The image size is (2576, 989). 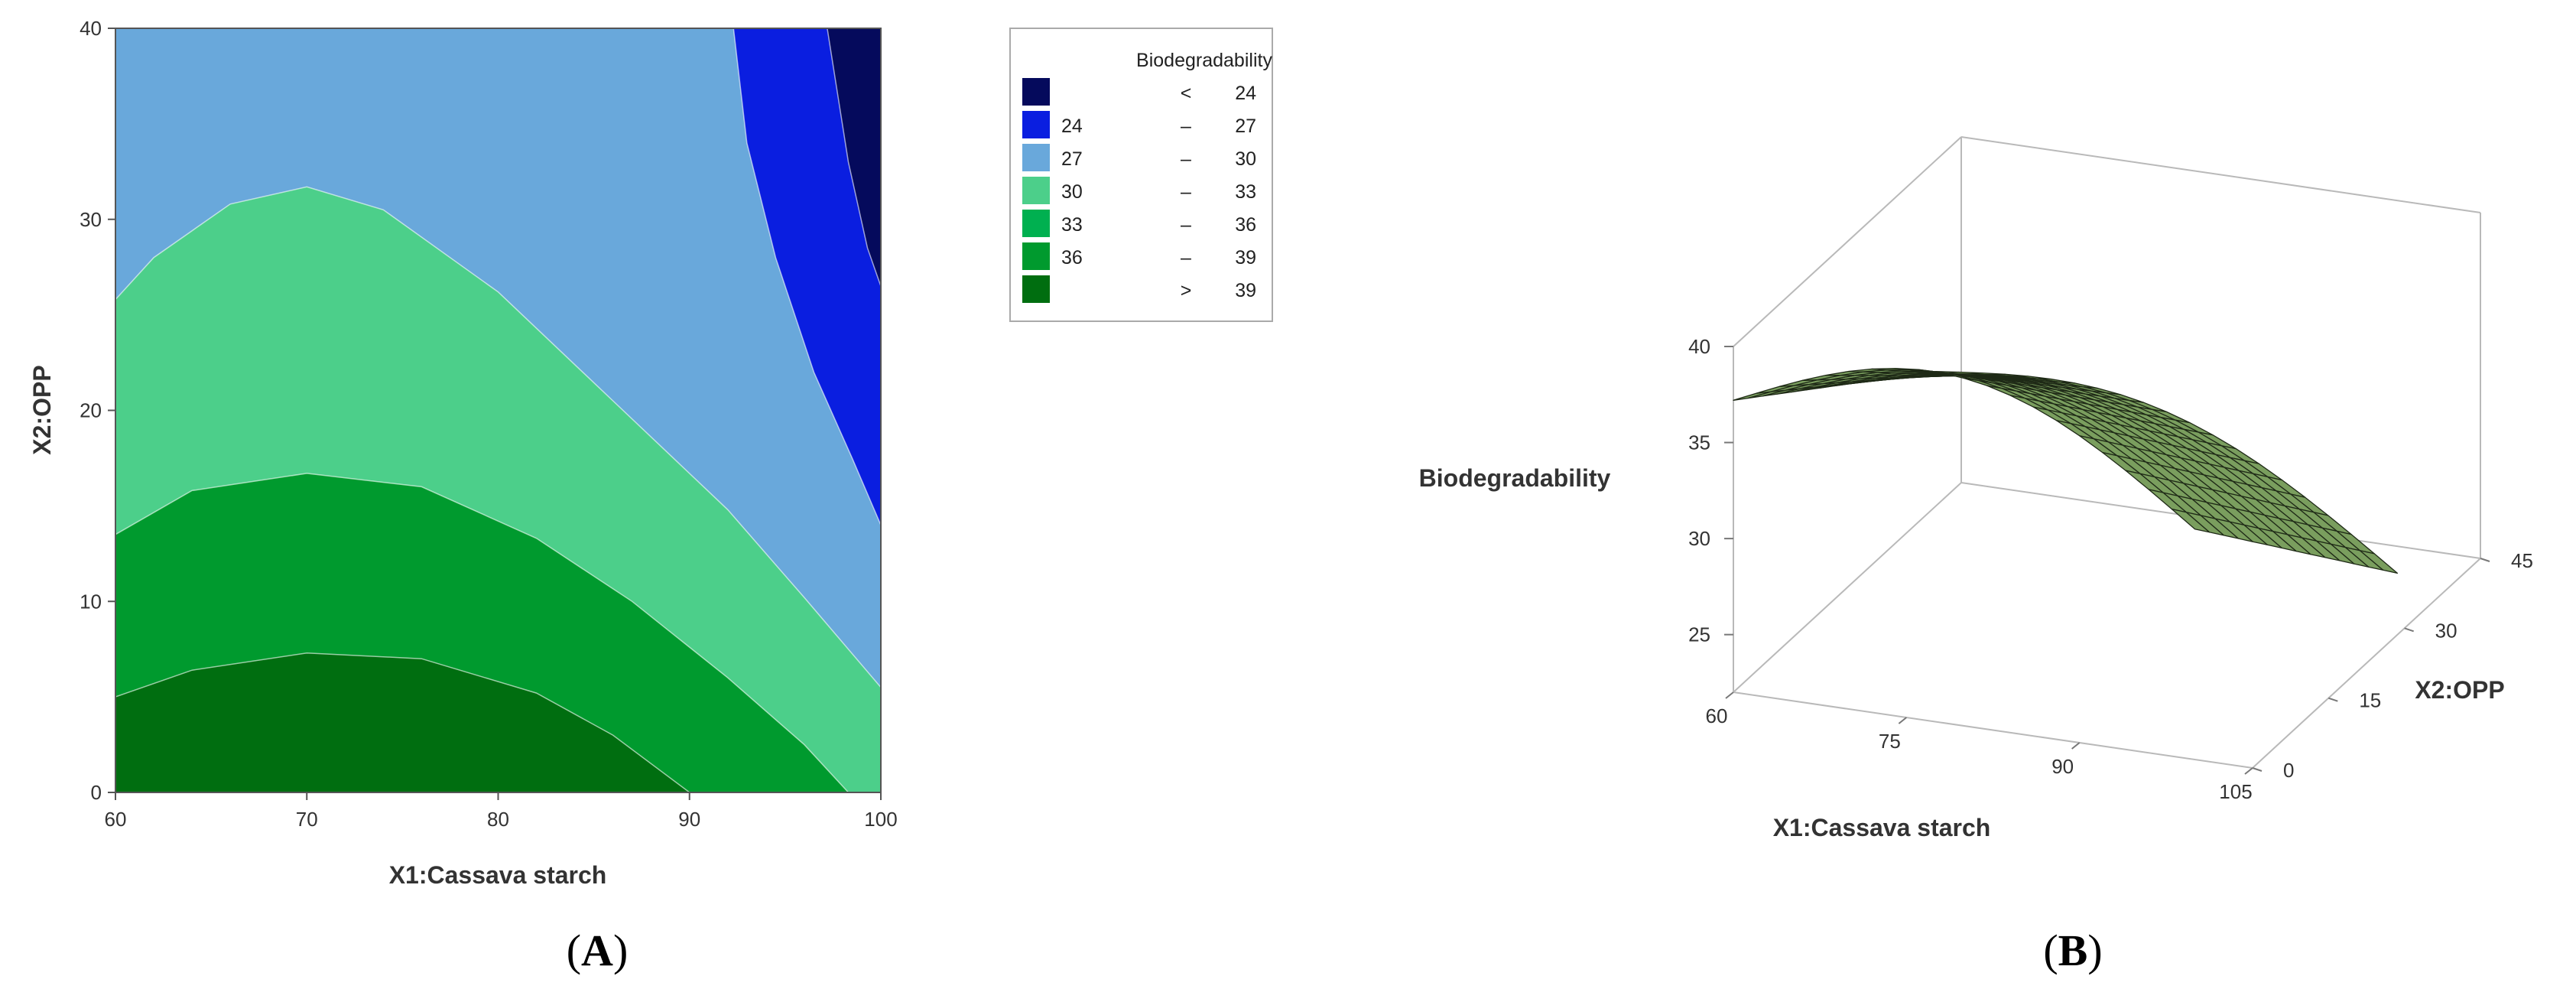 I want to click on y-tick-label: 0, so click(x=97, y=792).